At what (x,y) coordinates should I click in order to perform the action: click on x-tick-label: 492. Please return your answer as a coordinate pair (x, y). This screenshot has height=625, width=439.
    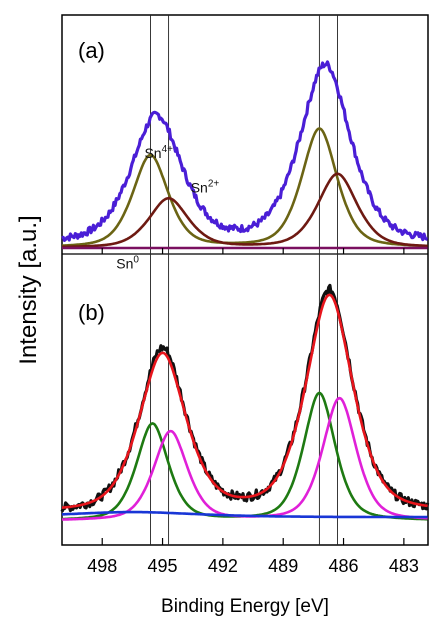
    Looking at the image, I should click on (223, 566).